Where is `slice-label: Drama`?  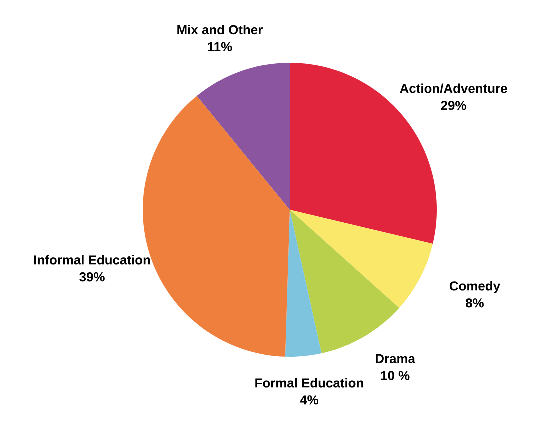
slice-label: Drama is located at coordinates (396, 359).